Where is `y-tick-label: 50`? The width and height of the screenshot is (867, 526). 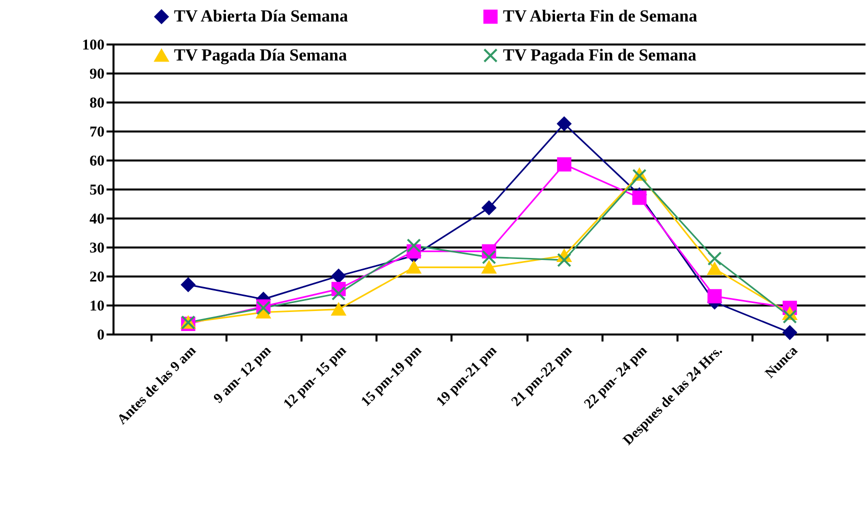
y-tick-label: 50 is located at coordinates (97, 190).